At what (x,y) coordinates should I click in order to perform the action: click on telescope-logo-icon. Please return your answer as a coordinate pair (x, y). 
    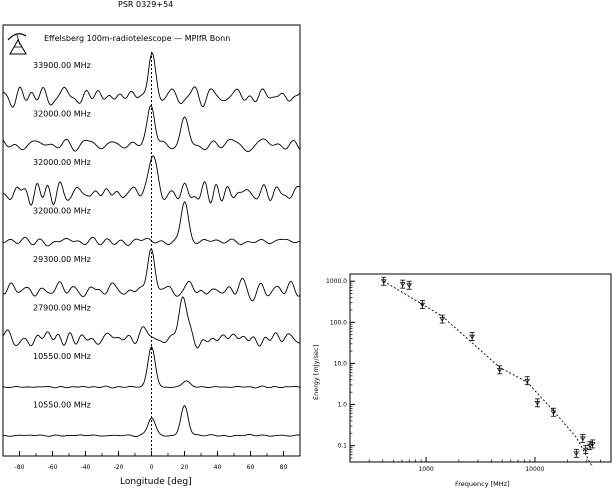
    Looking at the image, I should click on (17, 44).